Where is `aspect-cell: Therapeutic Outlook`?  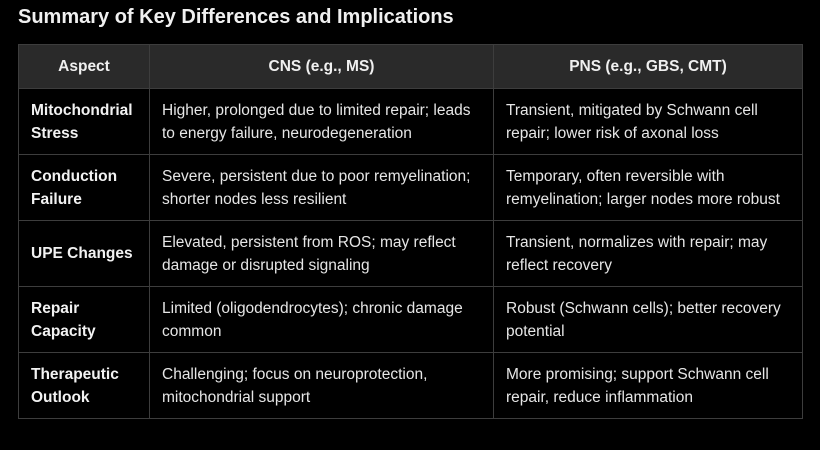 aspect-cell: Therapeutic Outlook is located at coordinates (84, 385).